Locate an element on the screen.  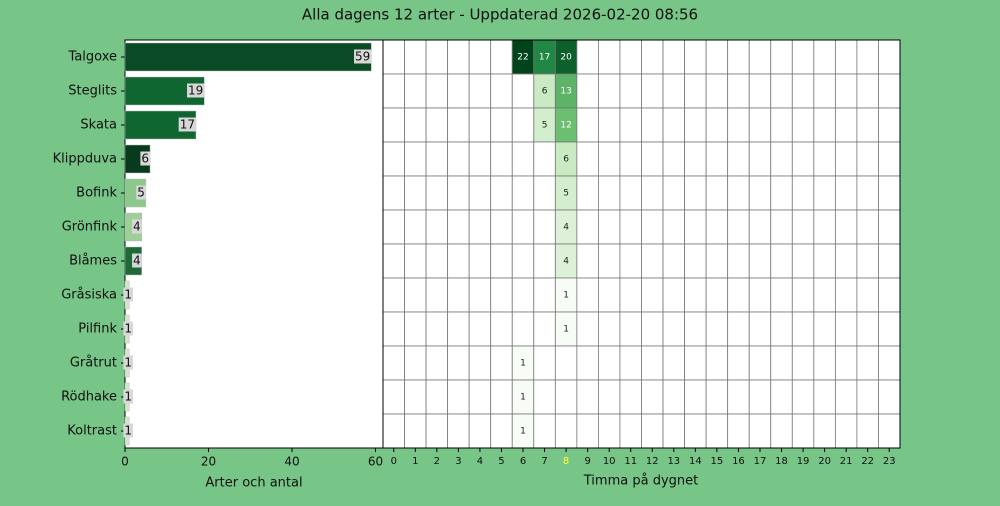
x-tick-label: 3 is located at coordinates (458, 461).